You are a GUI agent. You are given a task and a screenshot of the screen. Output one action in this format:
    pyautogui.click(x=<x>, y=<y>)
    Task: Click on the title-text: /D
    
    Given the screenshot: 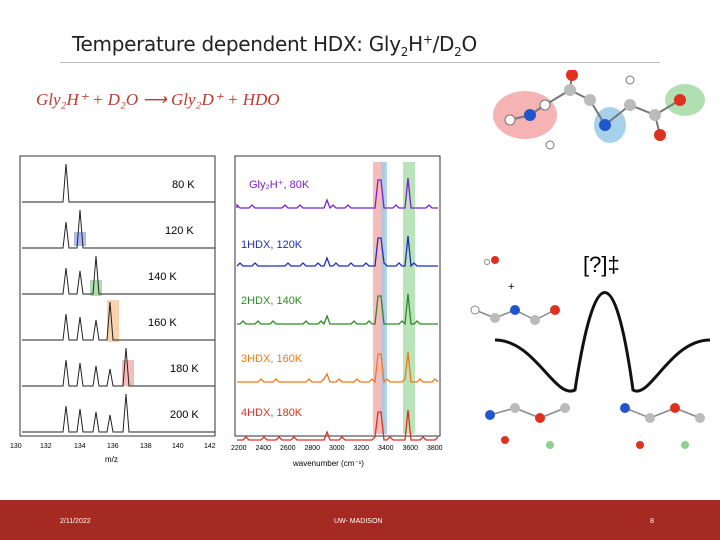 What is the action you would take?
    pyautogui.click(x=443, y=44)
    